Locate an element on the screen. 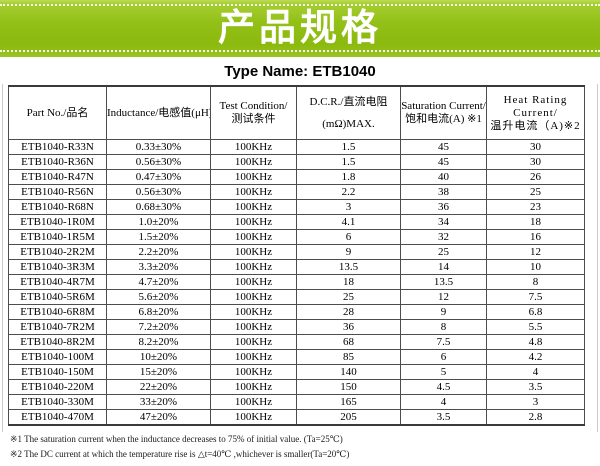 The image size is (600, 466). table-cell: 34 is located at coordinates (443, 222).